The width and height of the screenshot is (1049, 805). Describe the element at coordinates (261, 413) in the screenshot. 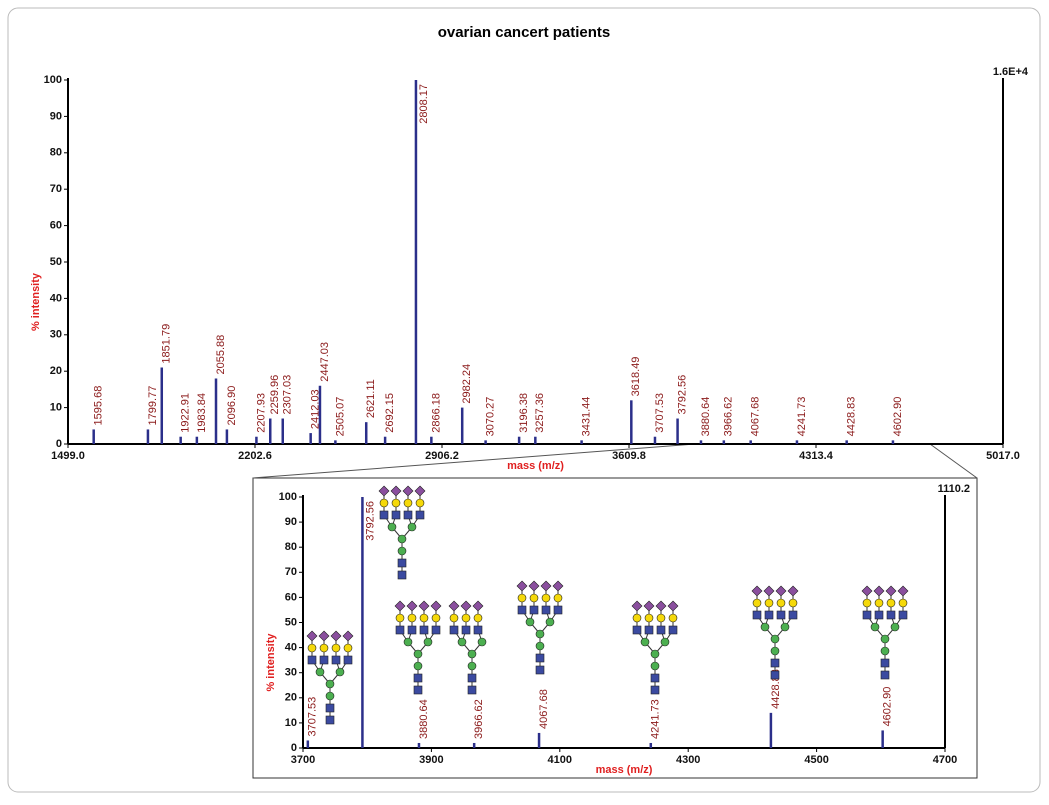

I see `peak-label: 2207.93` at that location.